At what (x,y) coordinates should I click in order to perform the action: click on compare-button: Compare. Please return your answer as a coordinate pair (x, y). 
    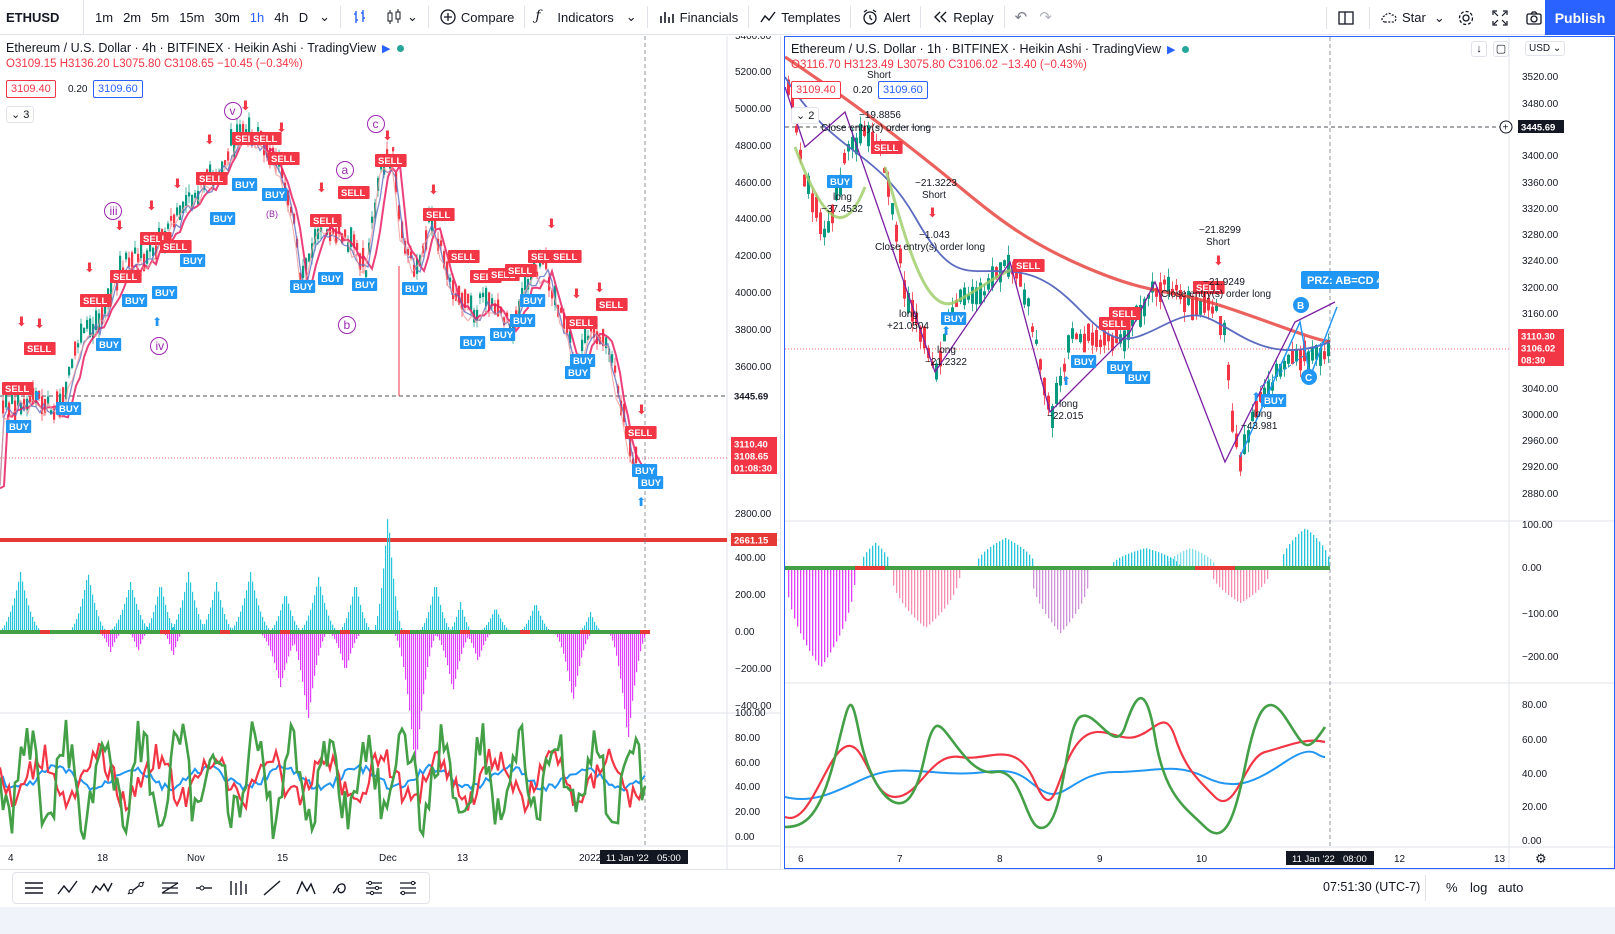
    Looking at the image, I should click on (476, 17).